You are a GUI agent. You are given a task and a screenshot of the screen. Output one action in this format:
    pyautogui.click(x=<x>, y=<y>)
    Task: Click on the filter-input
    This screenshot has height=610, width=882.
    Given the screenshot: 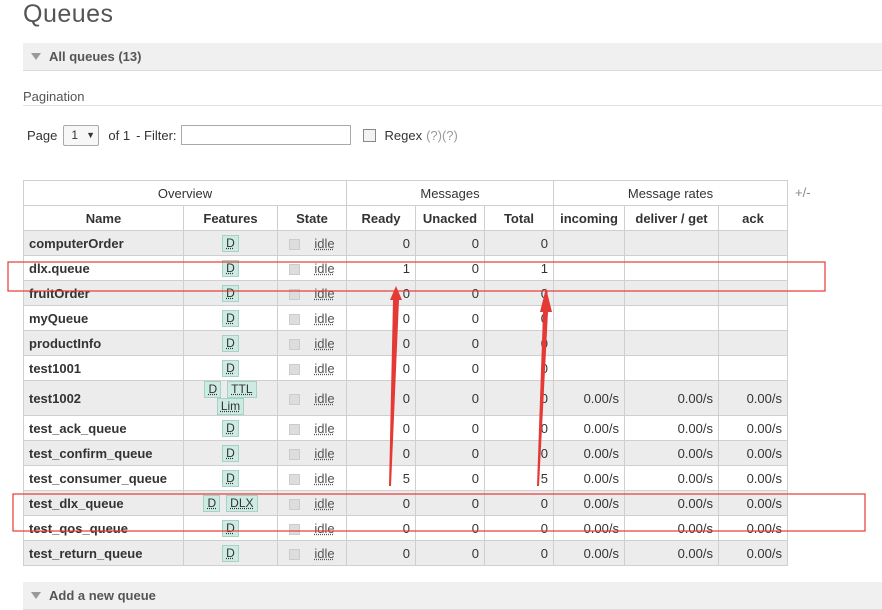 What is the action you would take?
    pyautogui.click(x=265, y=135)
    